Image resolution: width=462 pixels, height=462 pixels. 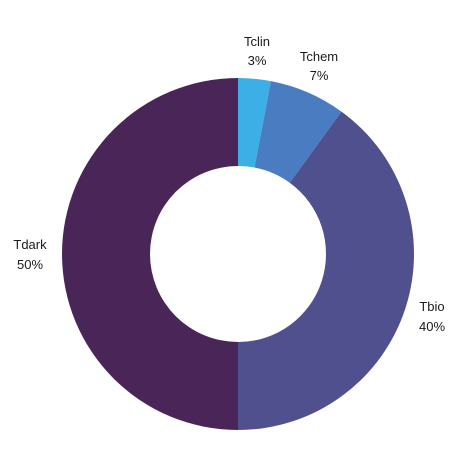 I want to click on slice-name-tbio: Tbio, so click(x=431, y=306).